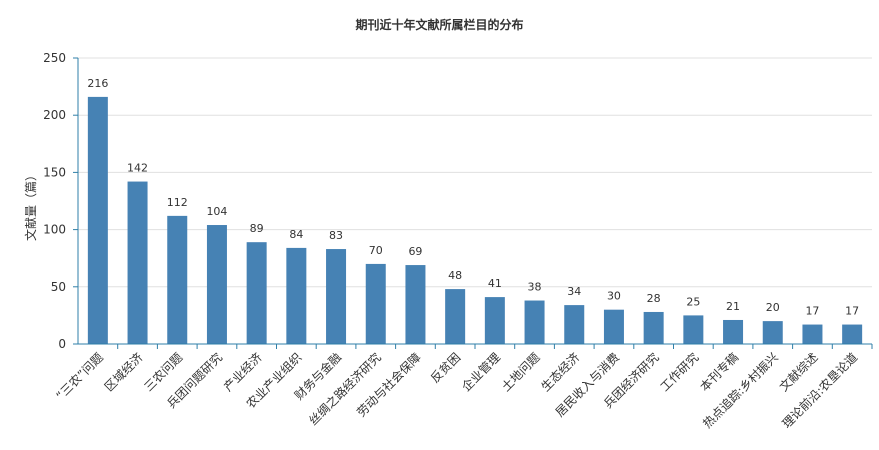 The image size is (879, 450). Describe the element at coordinates (336, 235) in the screenshot. I see `data-label: 83` at that location.